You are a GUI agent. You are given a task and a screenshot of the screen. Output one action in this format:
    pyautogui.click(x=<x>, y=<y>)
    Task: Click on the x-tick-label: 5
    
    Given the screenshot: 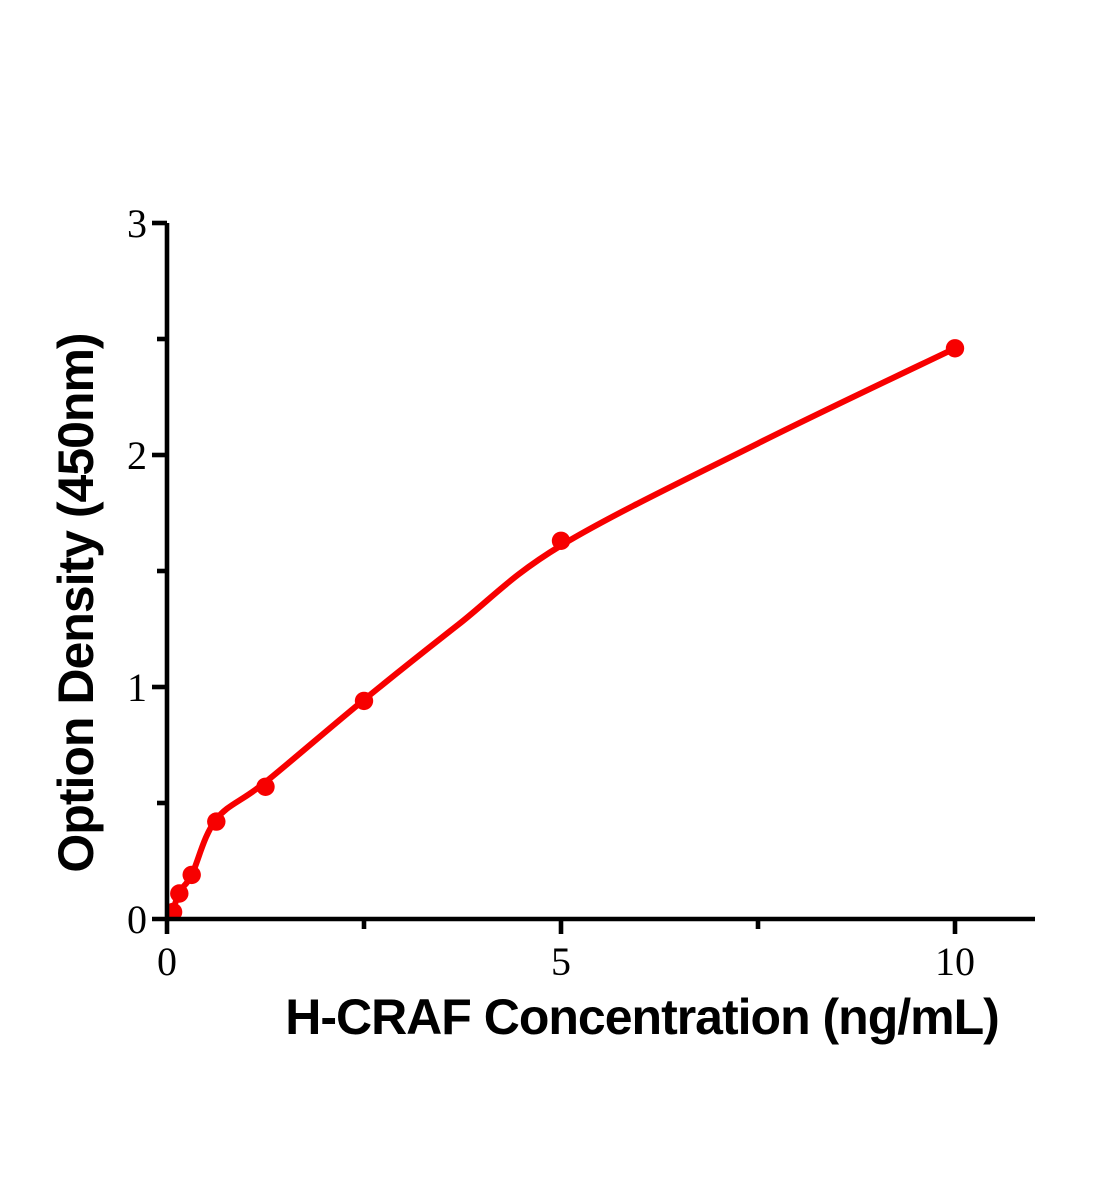 What is the action you would take?
    pyautogui.click(x=561, y=961)
    